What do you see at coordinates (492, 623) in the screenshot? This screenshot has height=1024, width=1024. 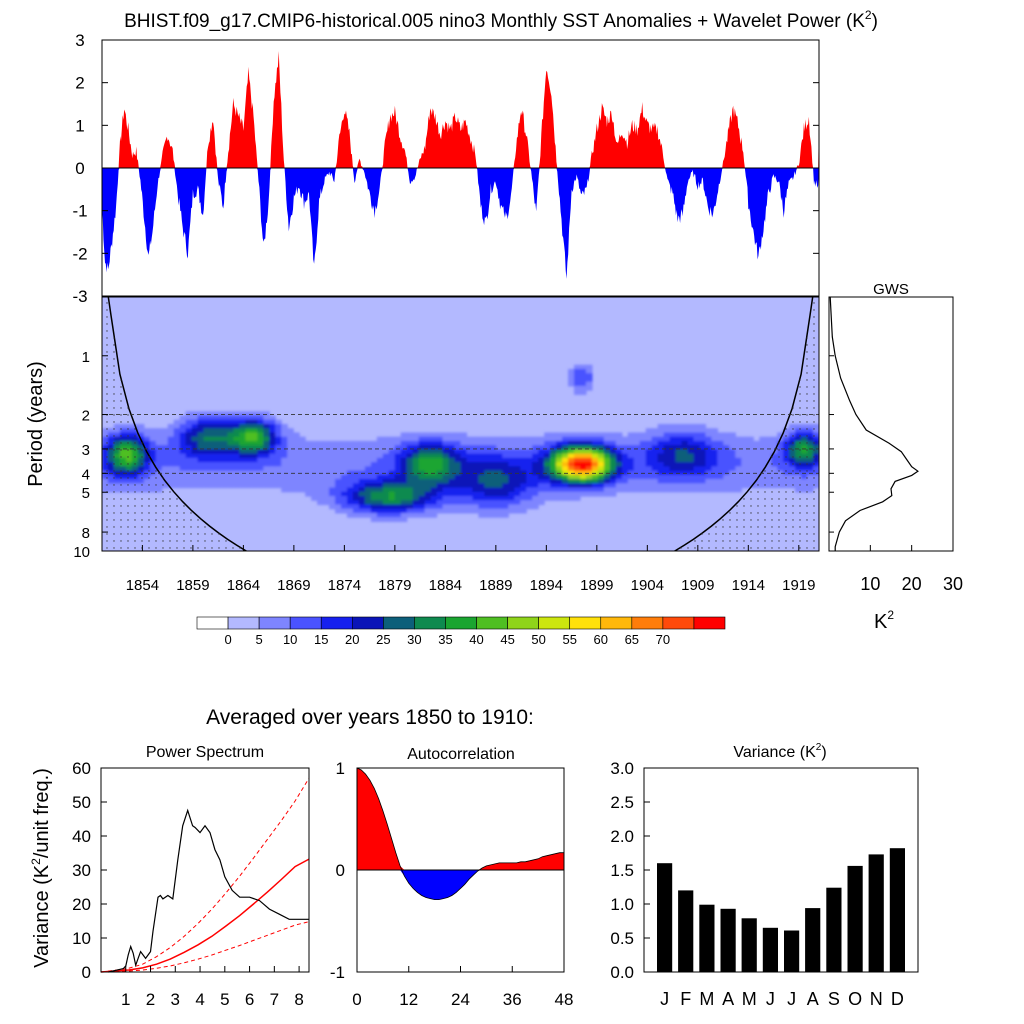 I see `colorbar-swatch` at bounding box center [492, 623].